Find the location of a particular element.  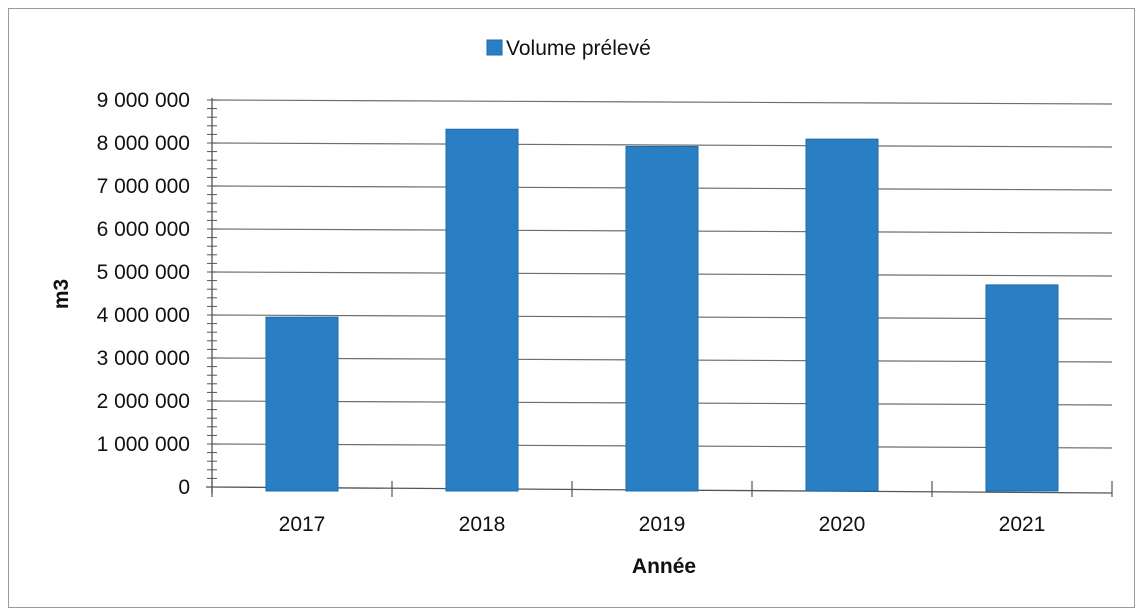

bar-2017 is located at coordinates (302, 404).